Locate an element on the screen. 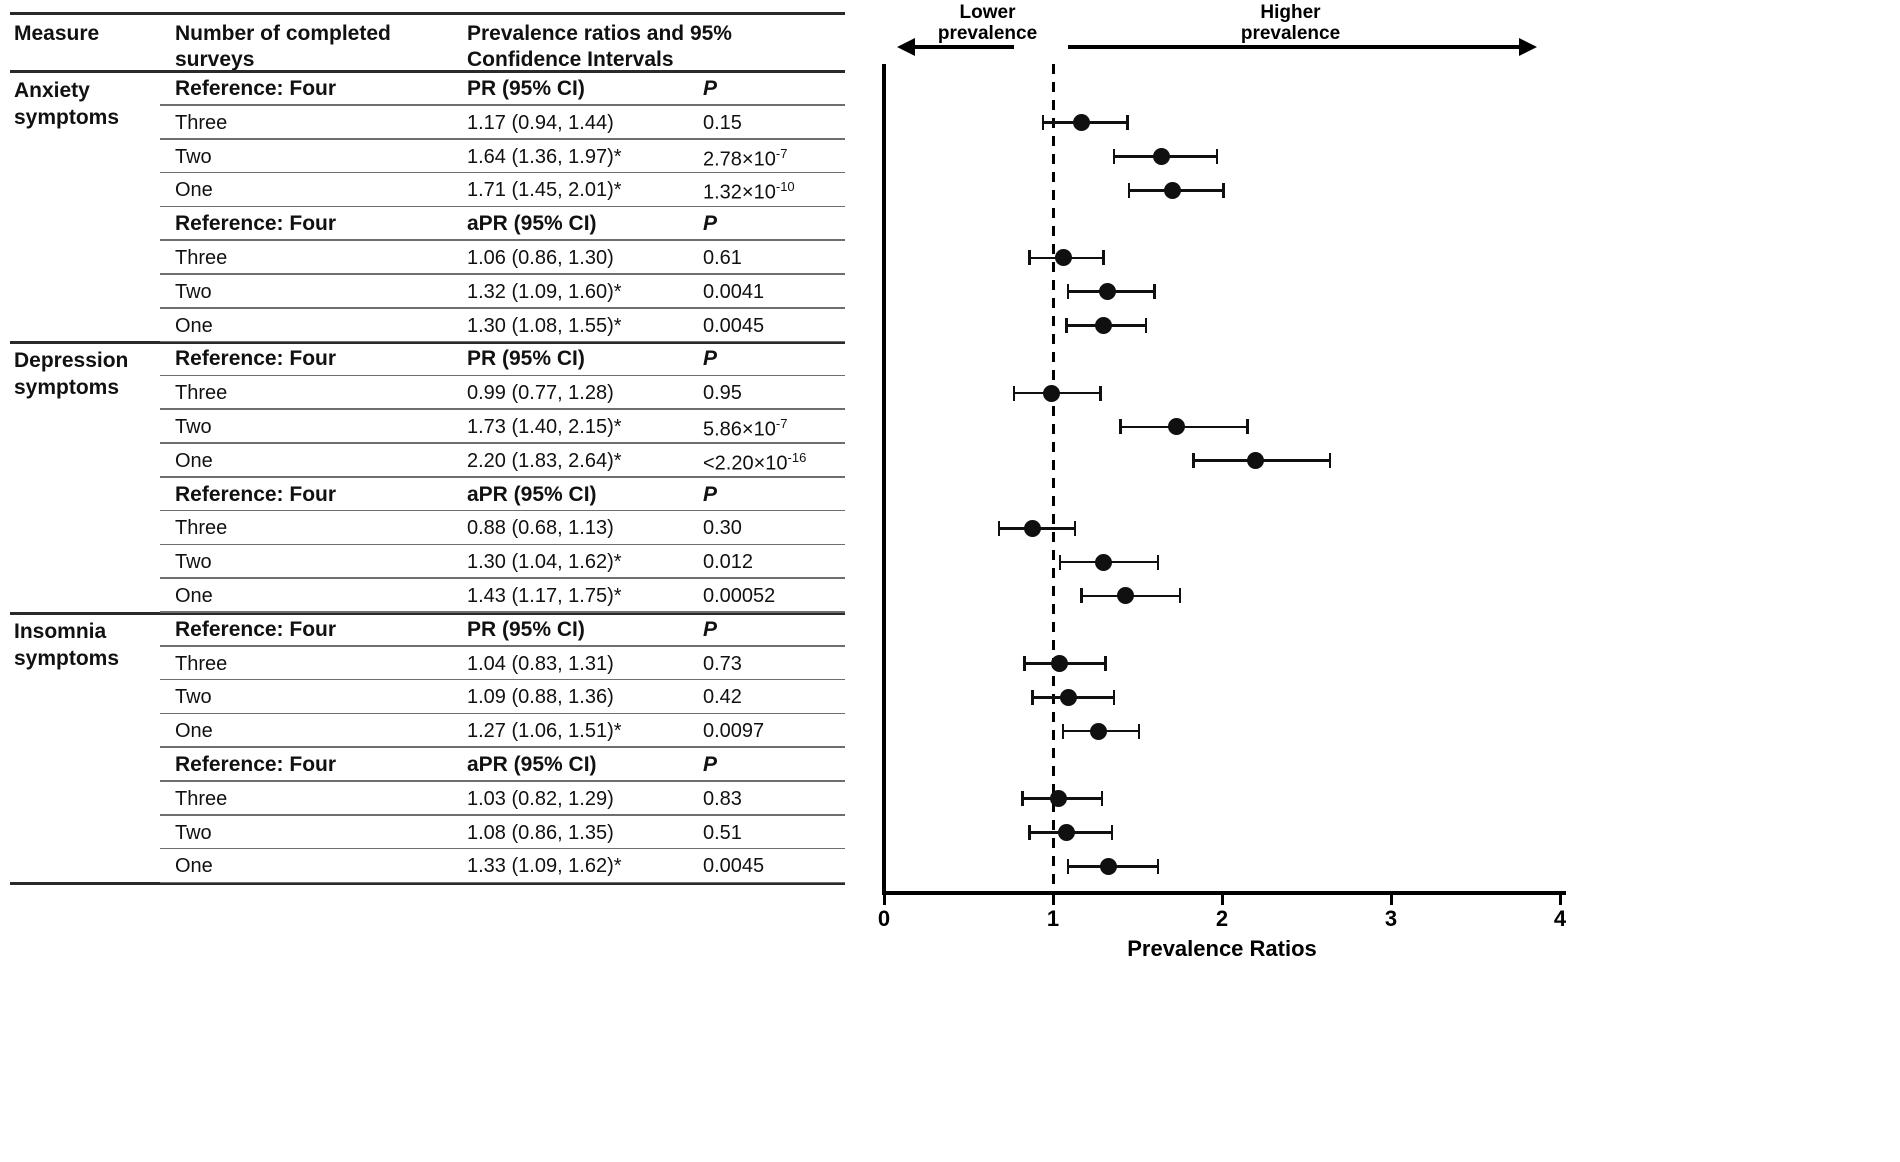 This screenshot has width=1900, height=1162. estimate-header: PR (95% CI) is located at coordinates (526, 88).